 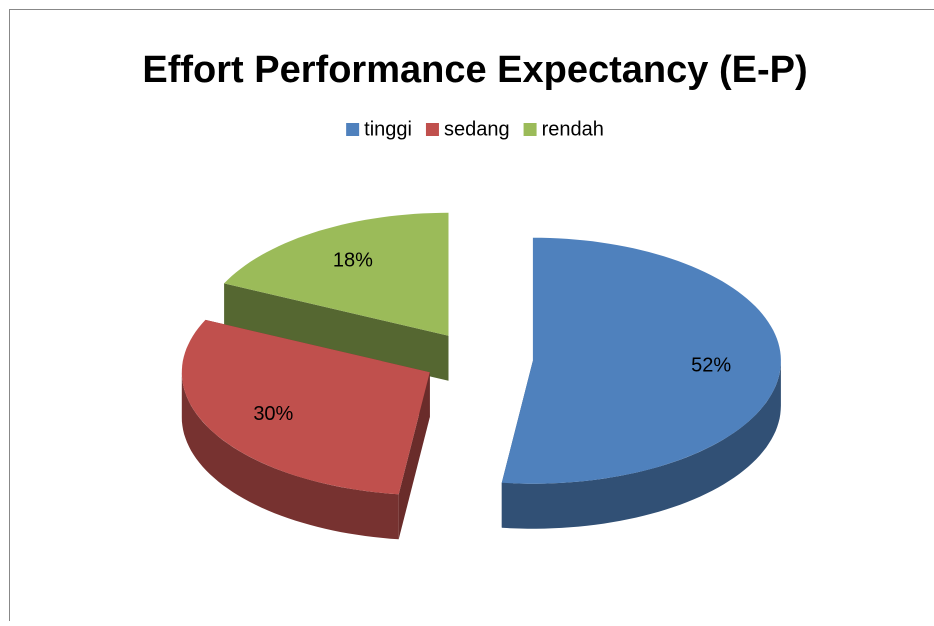 I want to click on legend-item: rendah, so click(x=564, y=129).